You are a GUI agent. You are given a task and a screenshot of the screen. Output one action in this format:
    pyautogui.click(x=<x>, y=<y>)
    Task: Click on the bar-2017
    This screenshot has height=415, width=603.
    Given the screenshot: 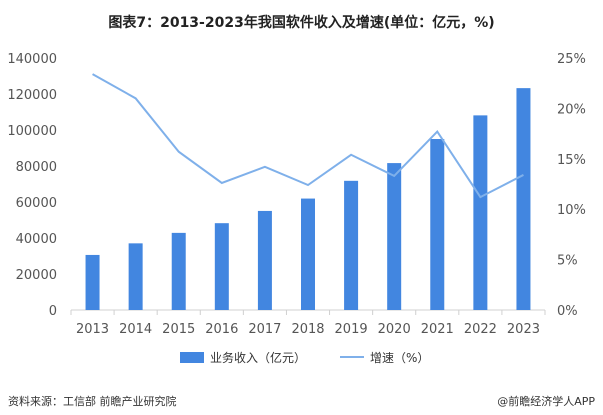 What is the action you would take?
    pyautogui.click(x=264, y=260)
    